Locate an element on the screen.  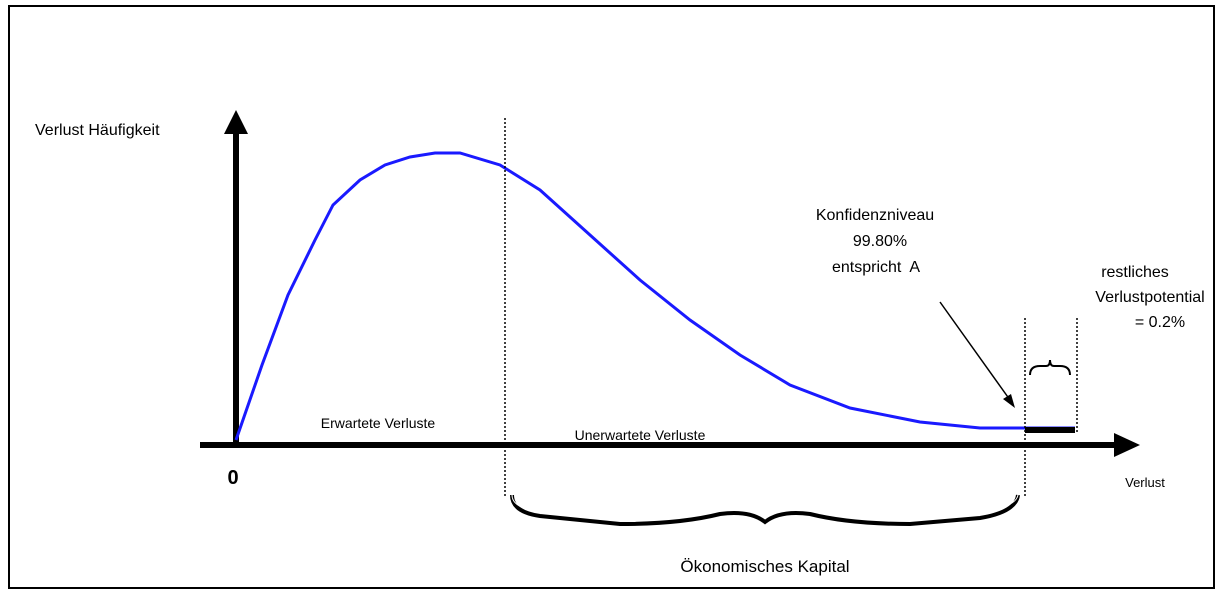
pointer-line is located at coordinates (975, 351).